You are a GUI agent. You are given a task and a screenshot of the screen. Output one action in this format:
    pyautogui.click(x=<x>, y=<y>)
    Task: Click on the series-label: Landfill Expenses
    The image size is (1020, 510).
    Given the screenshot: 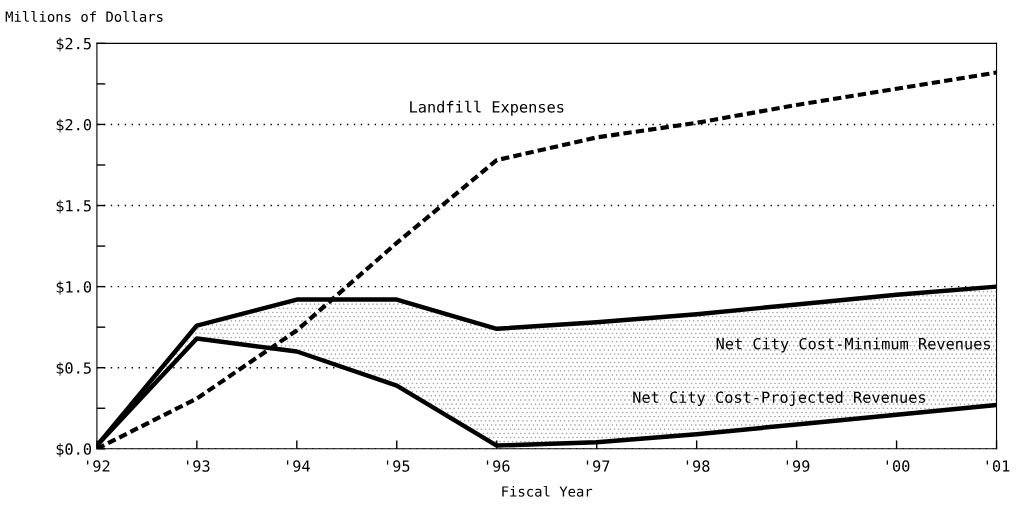 What is the action you would take?
    pyautogui.click(x=487, y=108)
    